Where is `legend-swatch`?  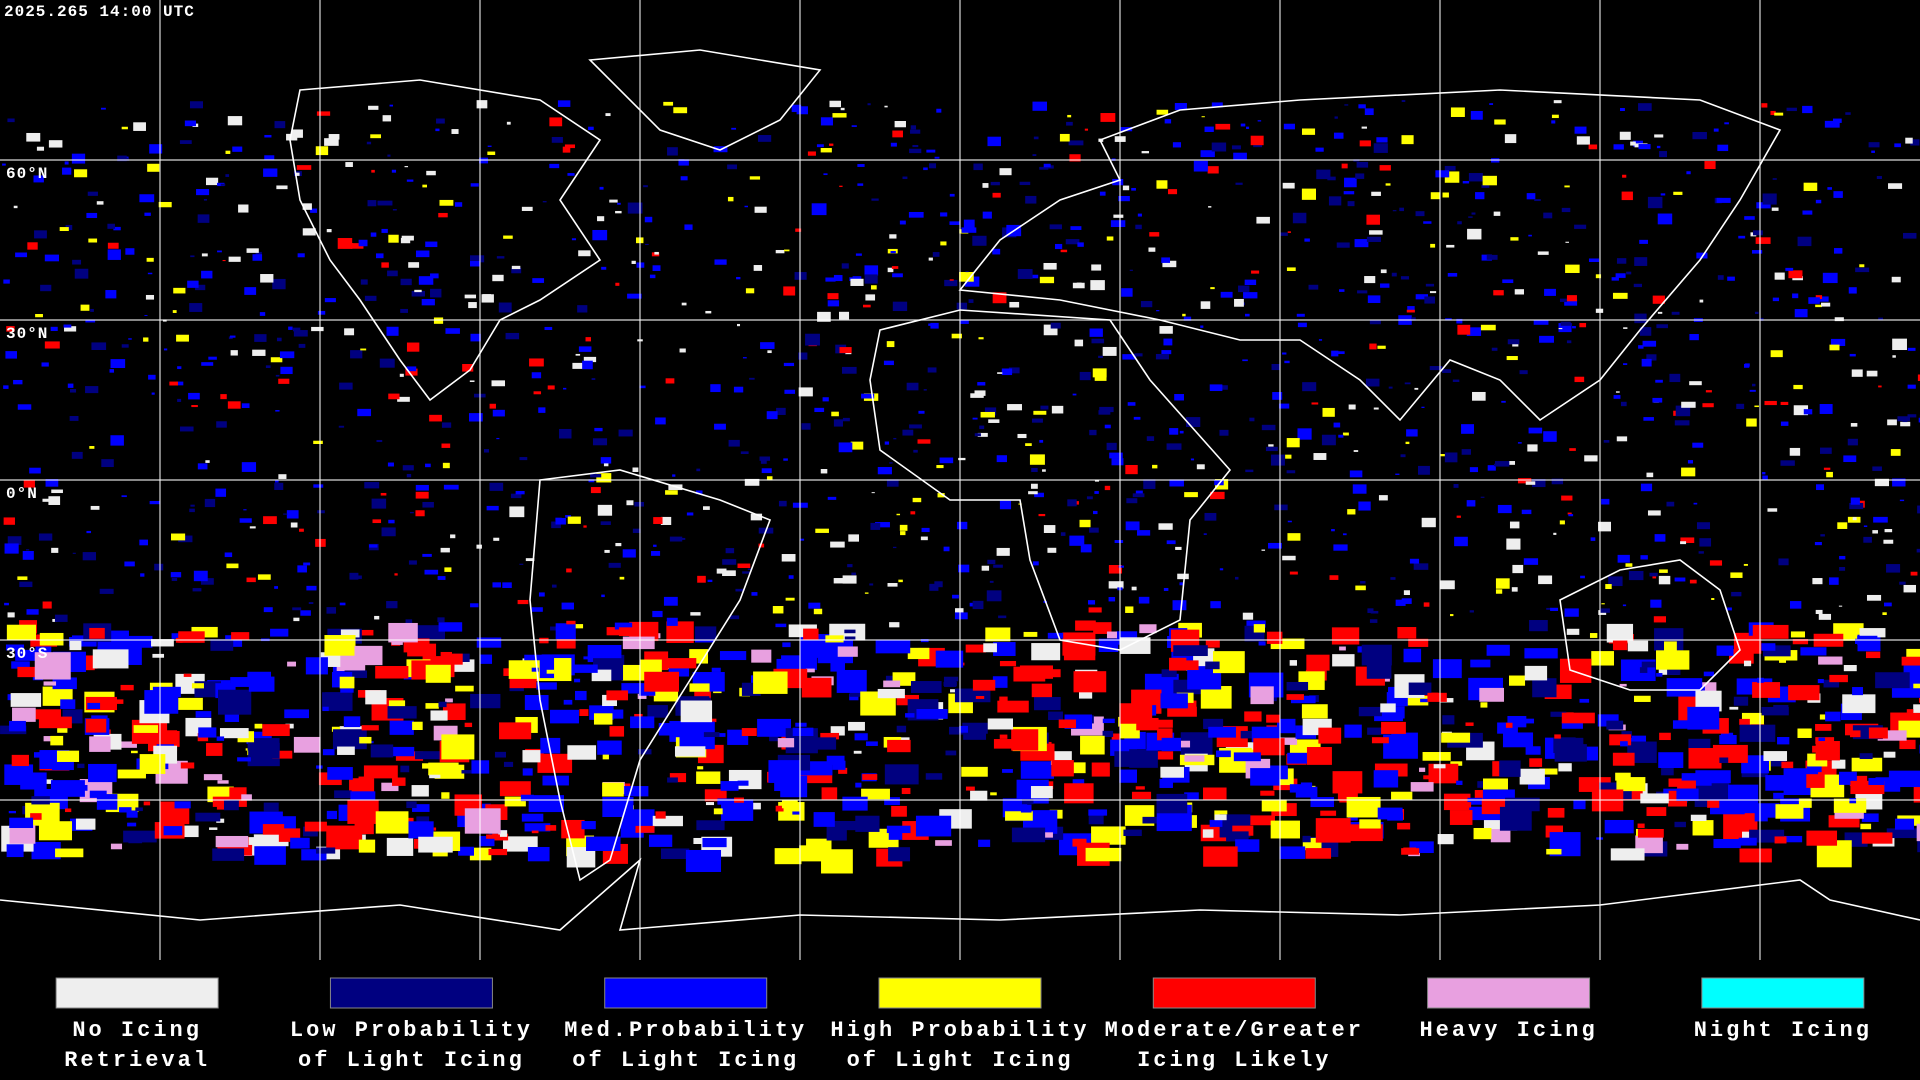 legend-swatch is located at coordinates (1509, 993).